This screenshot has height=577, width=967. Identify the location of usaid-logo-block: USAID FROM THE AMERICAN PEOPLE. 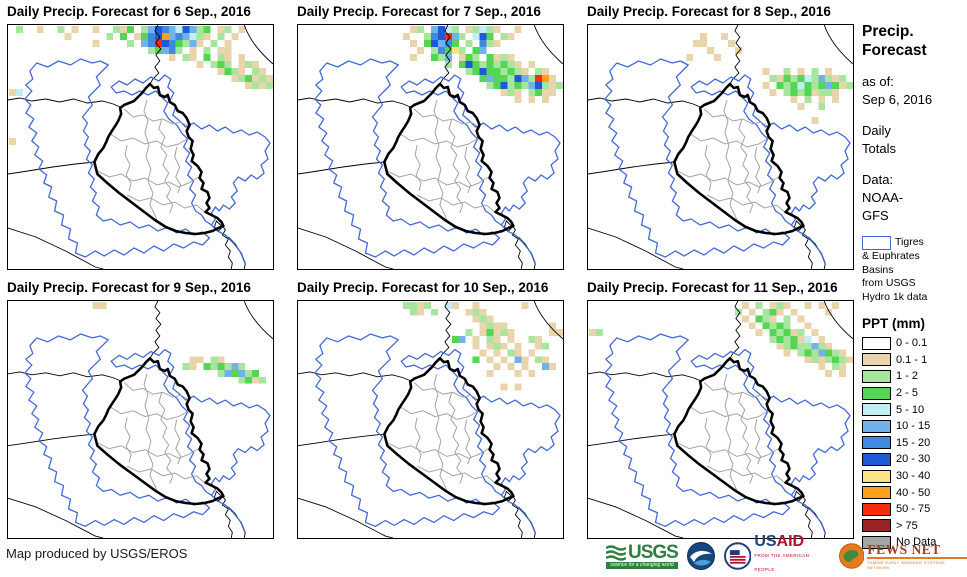
(792, 555).